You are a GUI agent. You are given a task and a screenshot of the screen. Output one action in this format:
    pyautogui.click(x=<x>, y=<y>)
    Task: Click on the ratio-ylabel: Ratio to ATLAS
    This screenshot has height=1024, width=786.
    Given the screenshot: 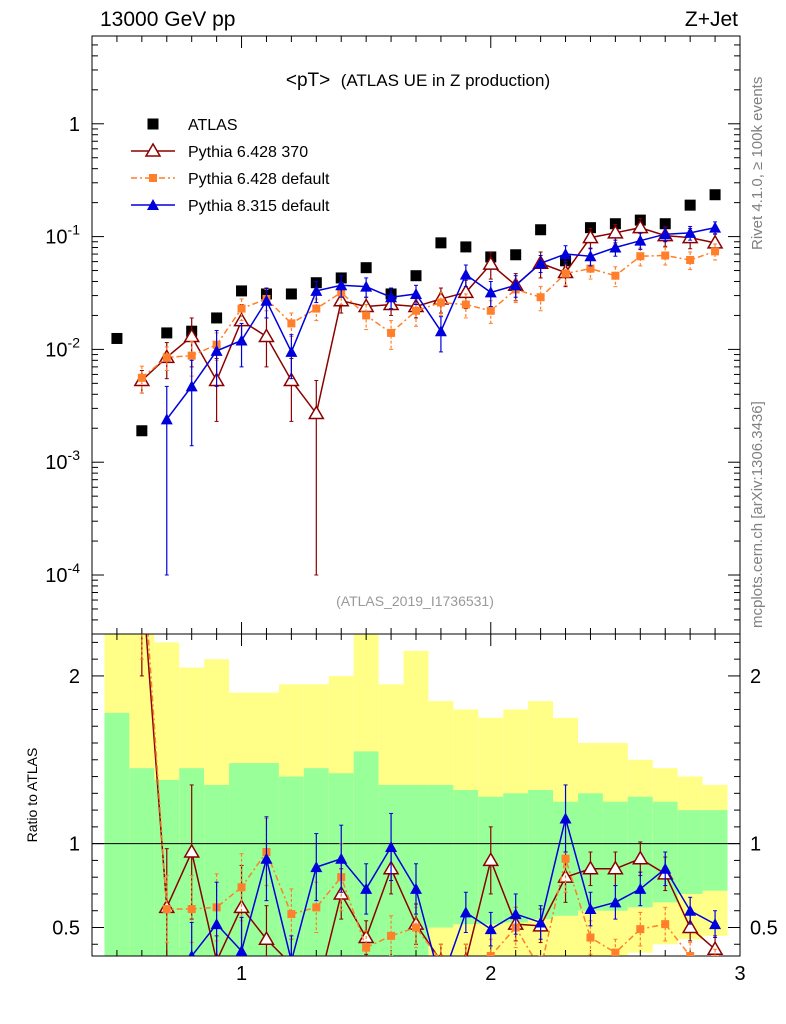 What is the action you would take?
    pyautogui.click(x=32, y=795)
    